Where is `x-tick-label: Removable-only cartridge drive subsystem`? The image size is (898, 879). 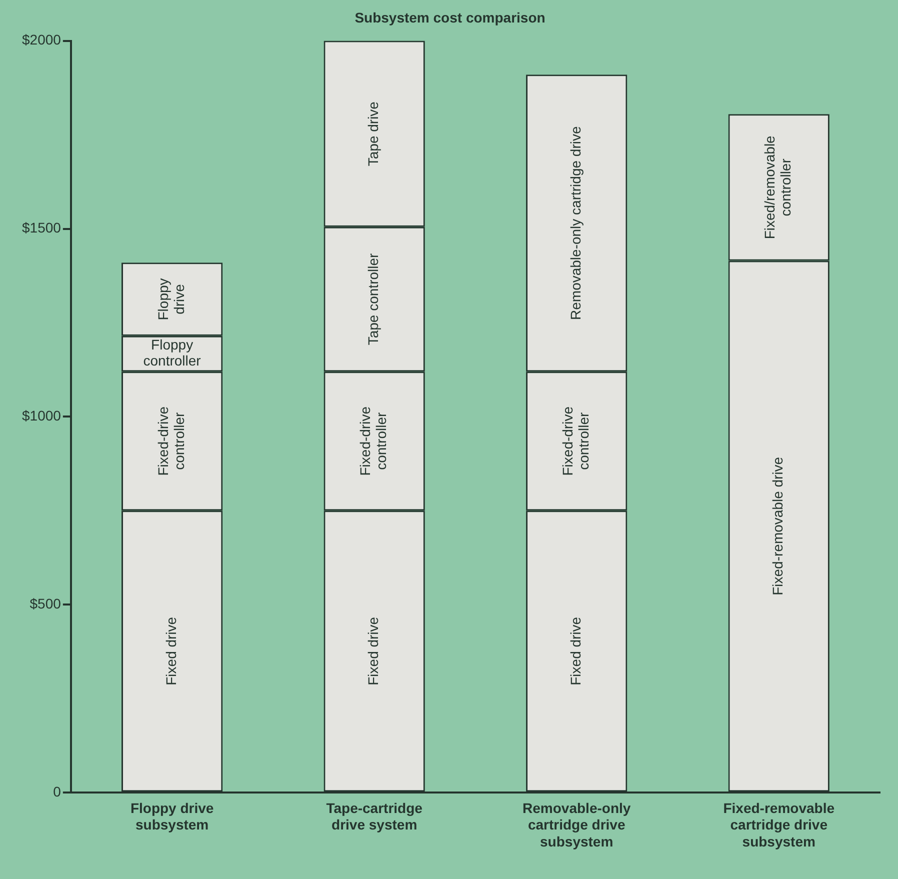
x-tick-label: Removable-only cartridge drive subsystem is located at coordinates (576, 825).